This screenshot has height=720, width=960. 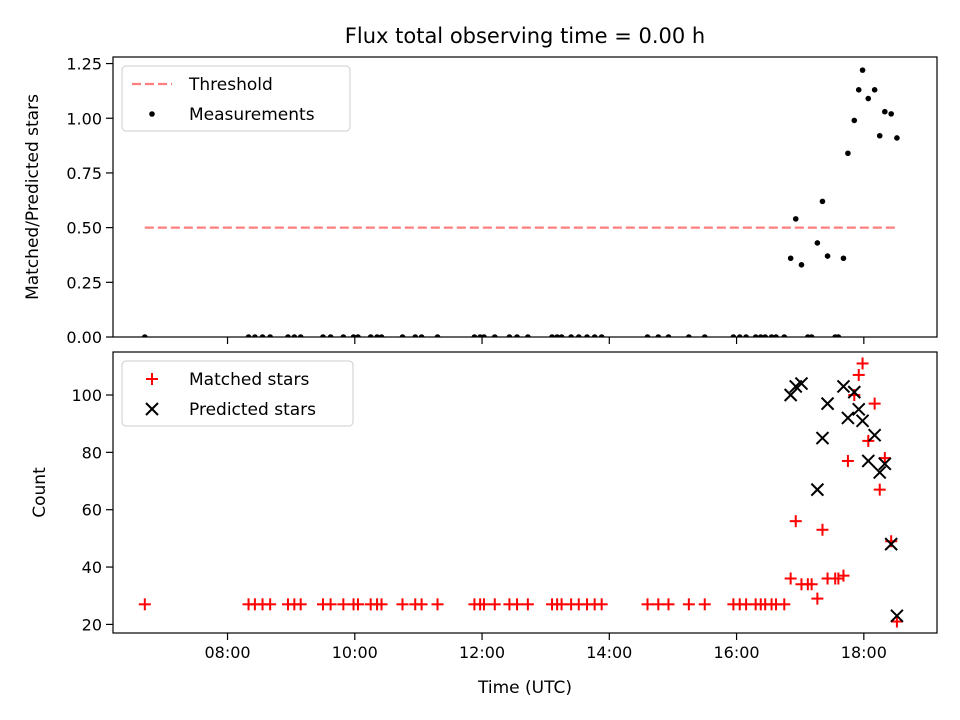 I want to click on legend-measurement-swatch, so click(x=152, y=114).